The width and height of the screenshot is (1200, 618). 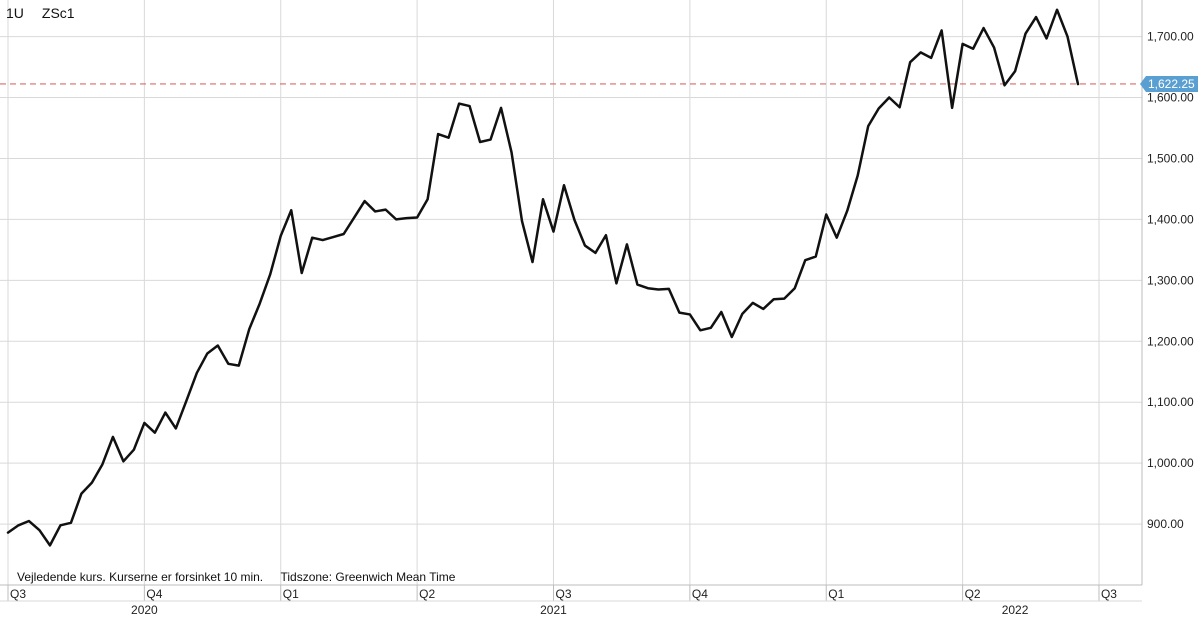 I want to click on year-label: 2020, so click(x=144, y=610).